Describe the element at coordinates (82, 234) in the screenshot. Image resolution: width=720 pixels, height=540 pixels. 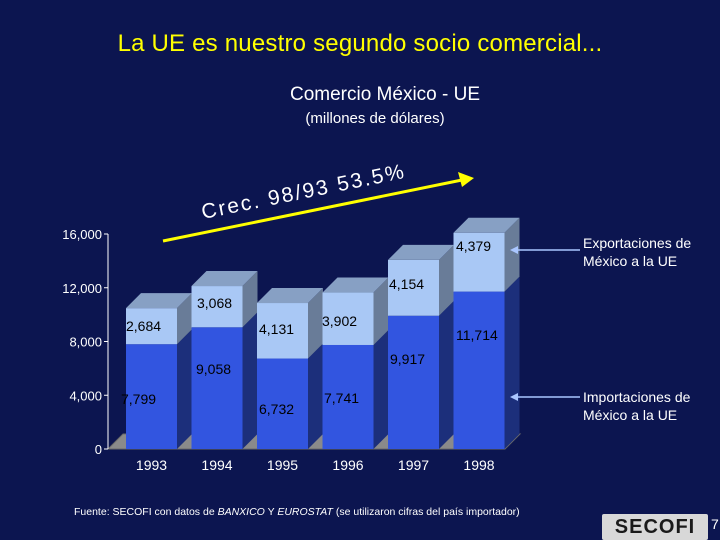
I see `y-tick-label: 16,000` at that location.